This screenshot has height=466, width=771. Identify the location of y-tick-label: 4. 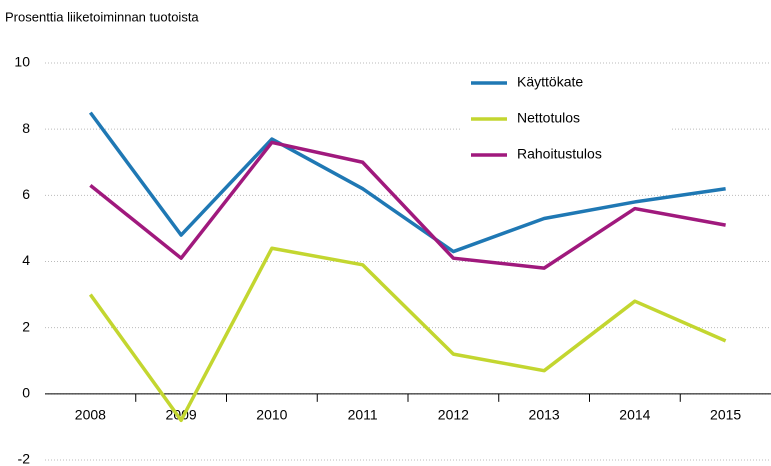
(26, 260).